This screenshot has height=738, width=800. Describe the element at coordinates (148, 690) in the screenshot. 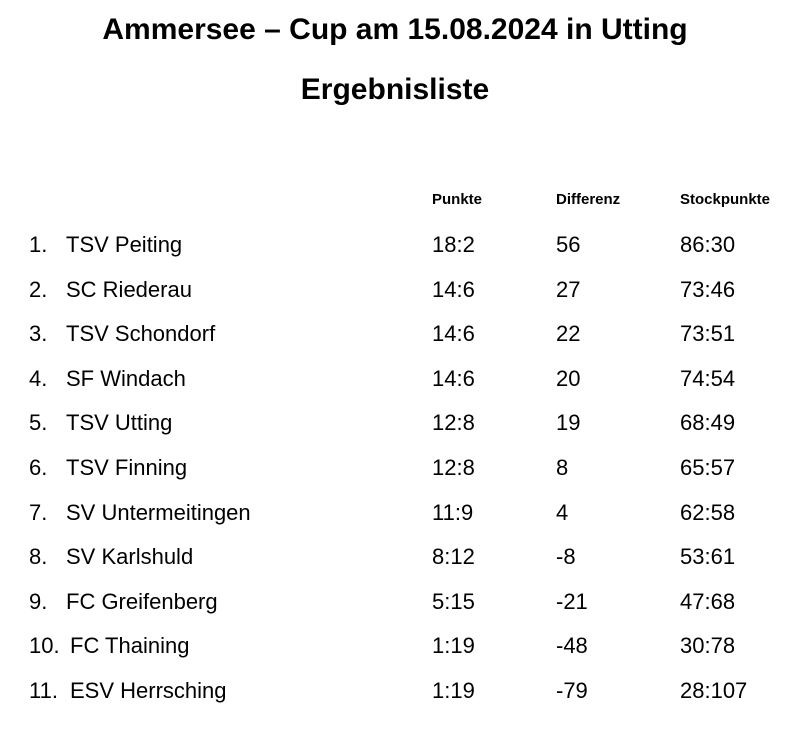

I see `team-cell: ESV Herrsching` at that location.